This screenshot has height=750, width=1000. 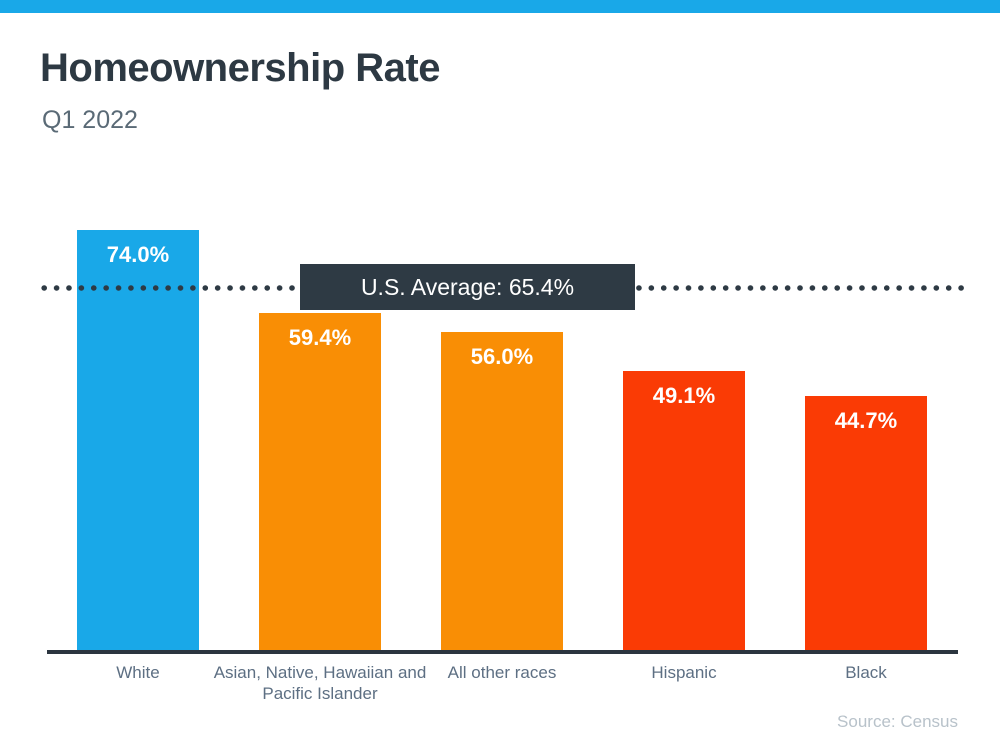 I want to click on bar-value-label: 44.7%, so click(x=866, y=420).